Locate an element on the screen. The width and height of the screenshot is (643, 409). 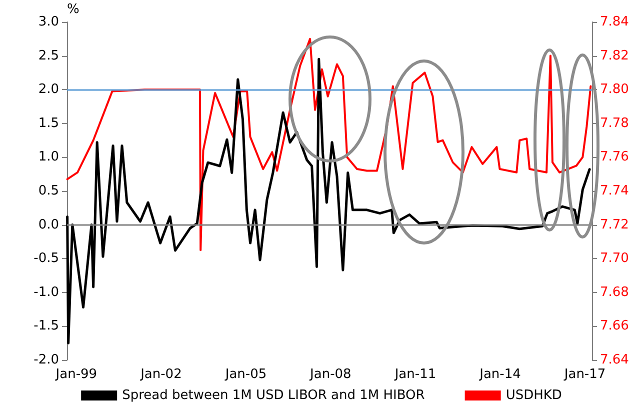
y-tick-label: 1.5 is located at coordinates (48, 123).